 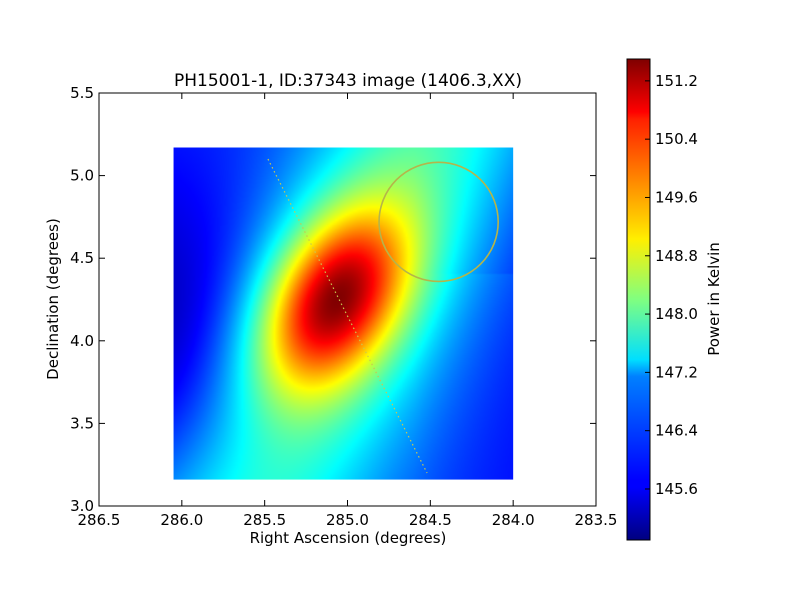 What do you see at coordinates (438, 222) in the screenshot?
I see `beam-circle` at bounding box center [438, 222].